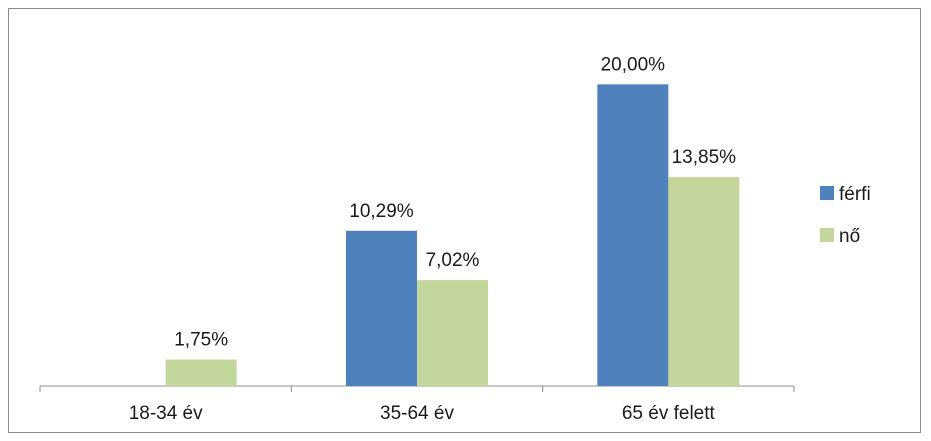  What do you see at coordinates (704, 157) in the screenshot?
I see `data-label: 13,85%` at bounding box center [704, 157].